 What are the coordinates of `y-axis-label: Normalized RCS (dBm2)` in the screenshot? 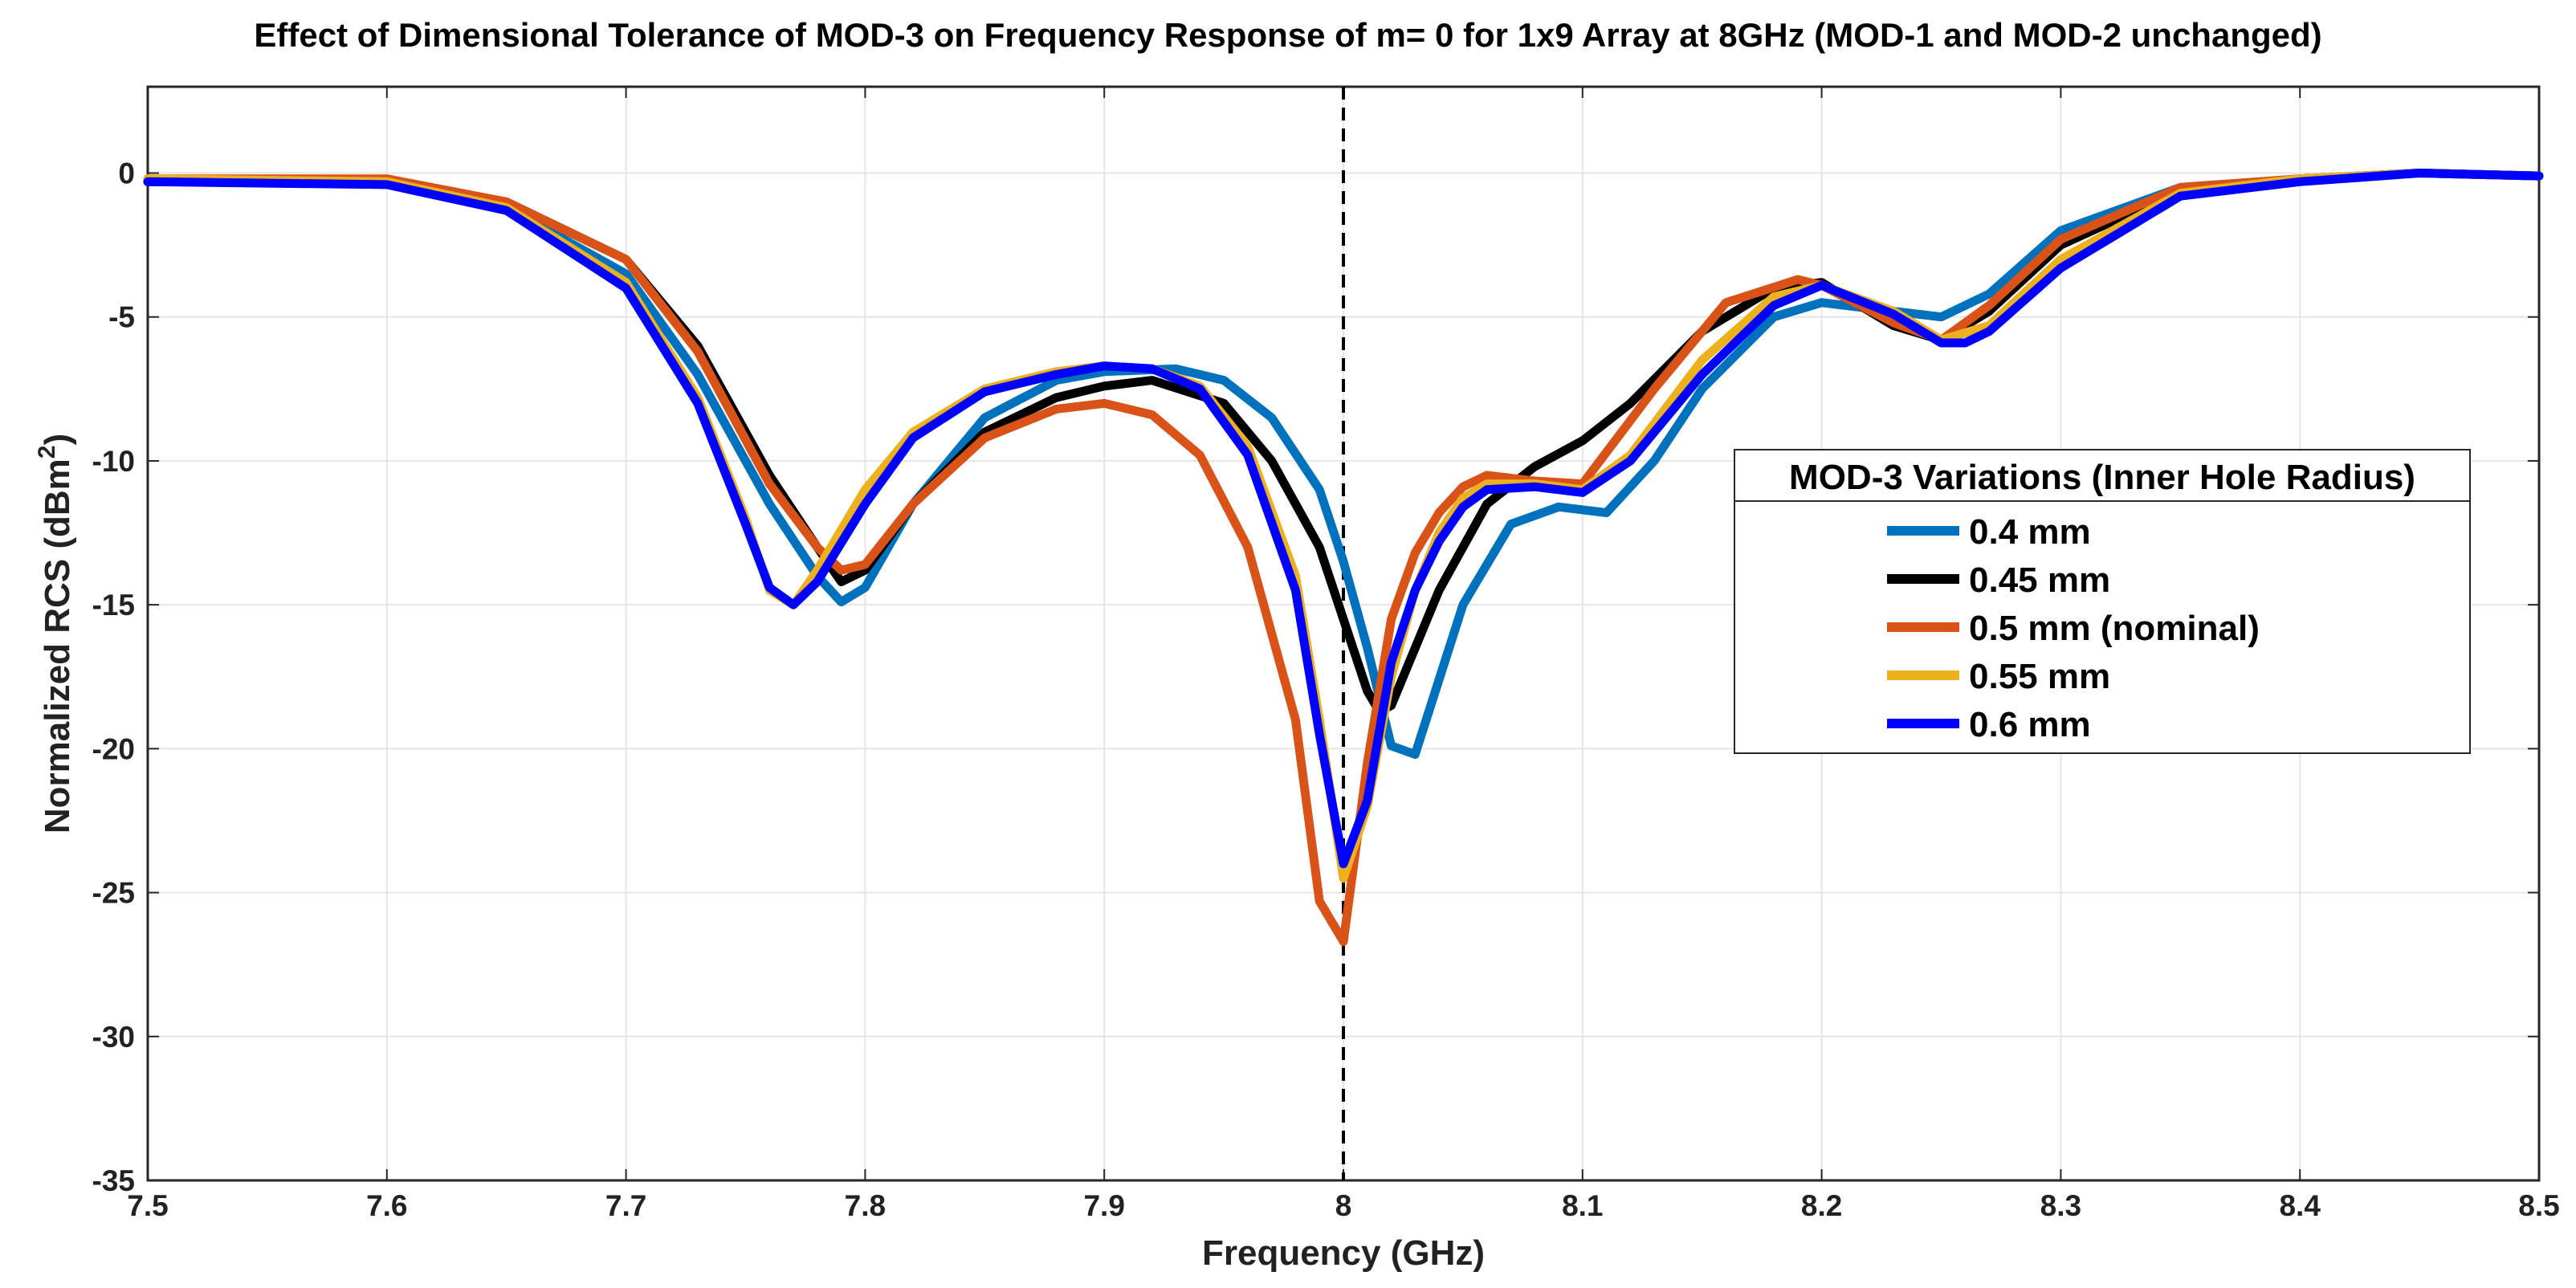 It's located at (55, 634).